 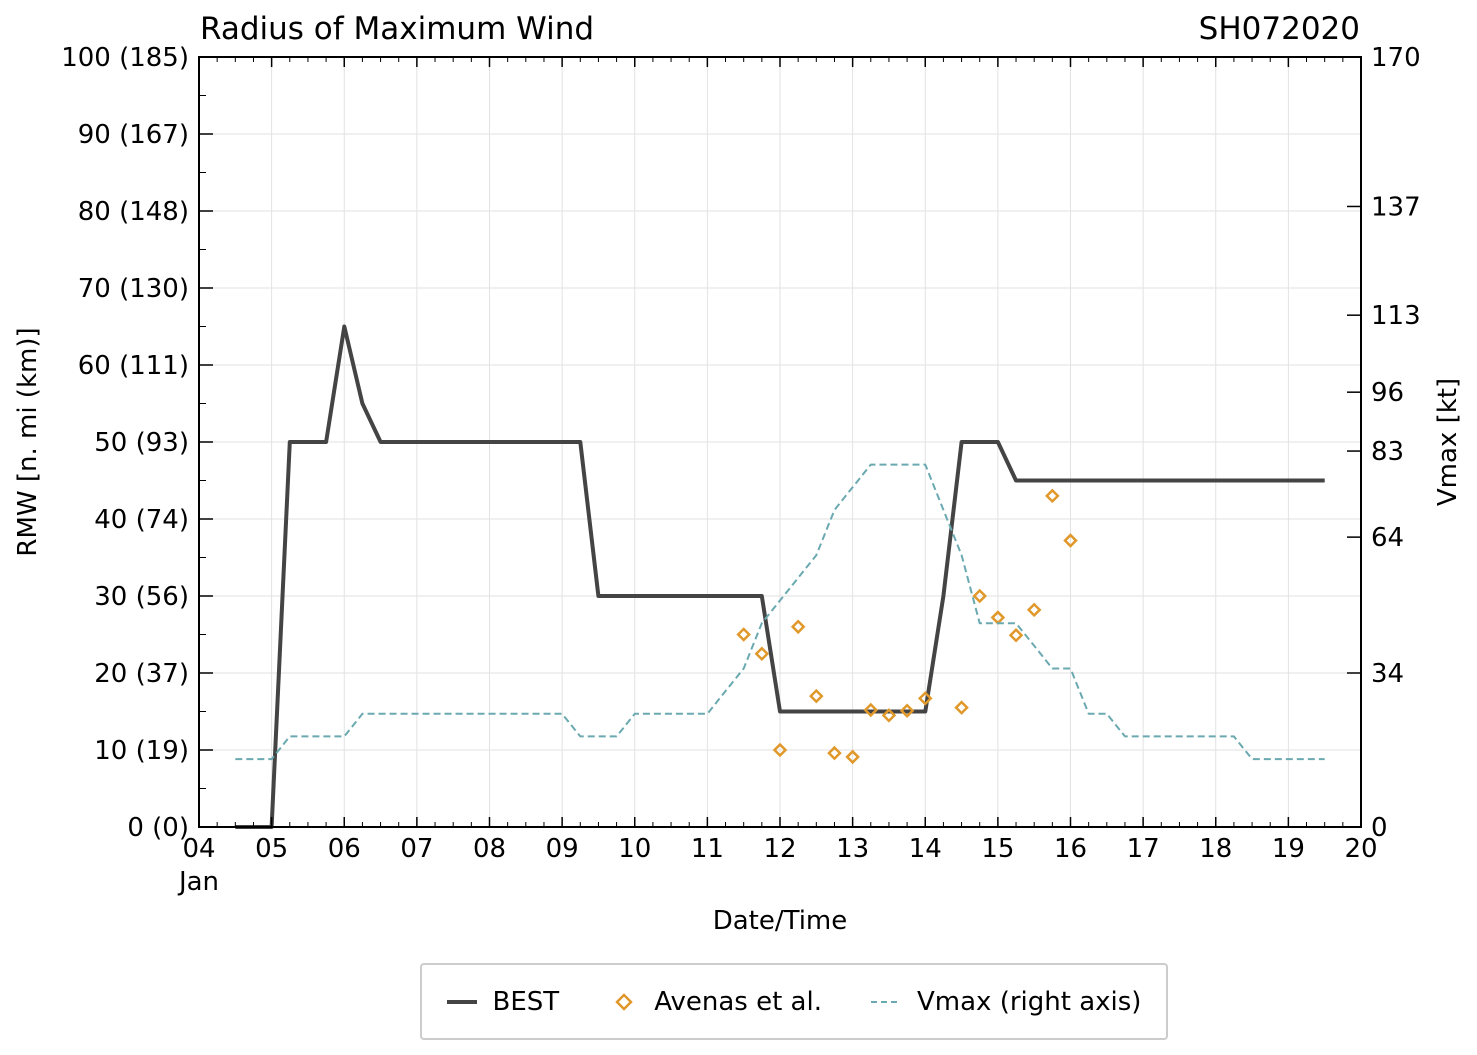 I want to click on legend-diamond-icon, so click(x=624, y=1001).